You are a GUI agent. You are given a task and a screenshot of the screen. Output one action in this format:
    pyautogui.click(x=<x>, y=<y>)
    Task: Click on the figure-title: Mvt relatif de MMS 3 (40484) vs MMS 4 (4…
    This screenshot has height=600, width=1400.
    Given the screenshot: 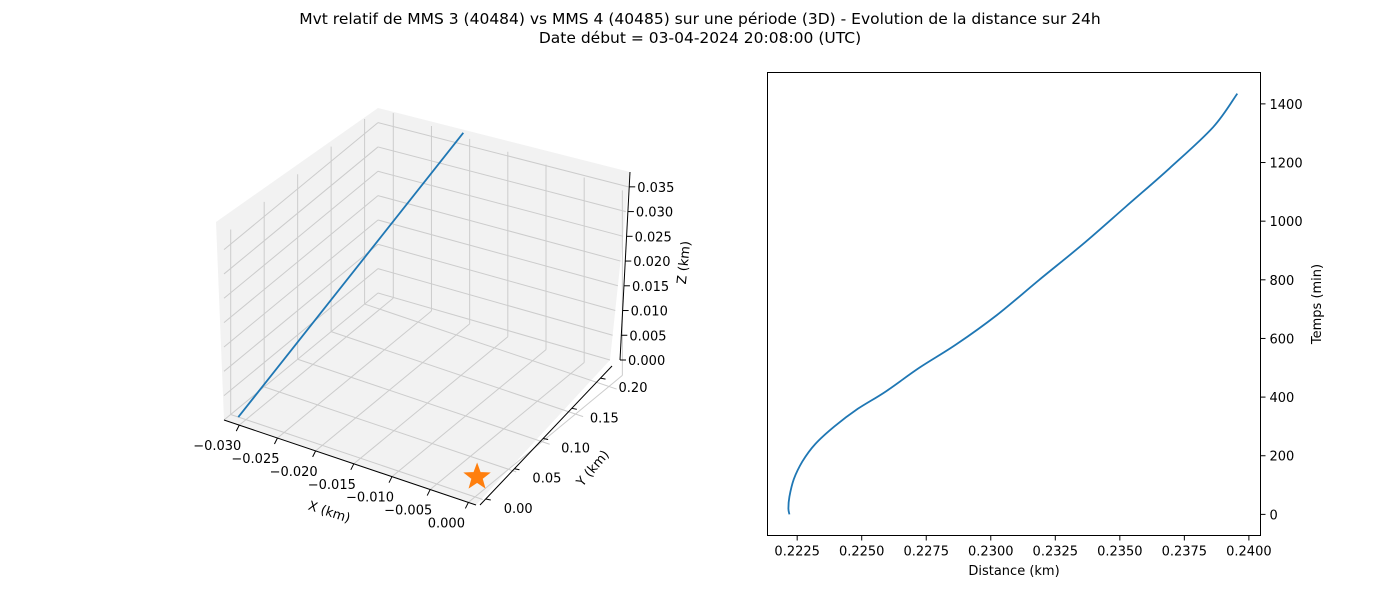 What is the action you would take?
    pyautogui.click(x=700, y=29)
    